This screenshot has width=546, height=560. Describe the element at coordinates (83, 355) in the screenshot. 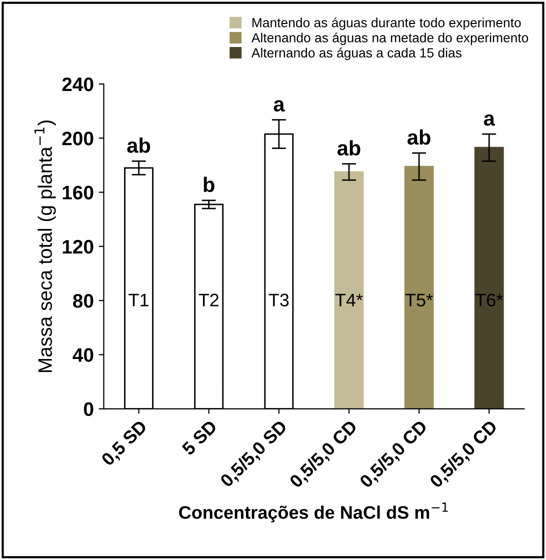

I see `y-tick-label: 40` at that location.